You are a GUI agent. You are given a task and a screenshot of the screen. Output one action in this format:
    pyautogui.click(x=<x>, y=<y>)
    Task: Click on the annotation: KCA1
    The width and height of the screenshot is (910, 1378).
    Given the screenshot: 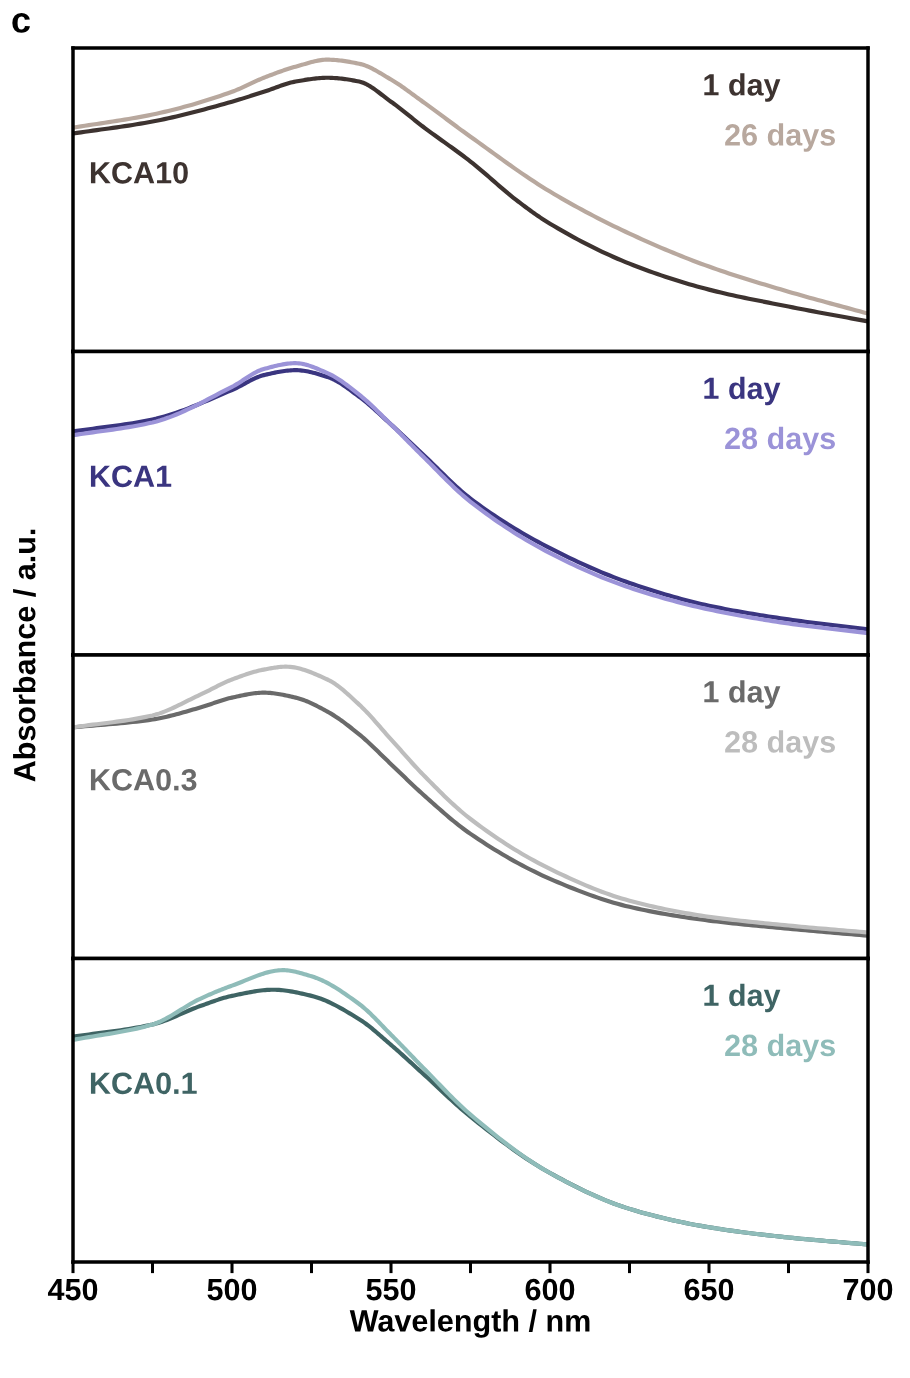 What is the action you would take?
    pyautogui.click(x=131, y=476)
    